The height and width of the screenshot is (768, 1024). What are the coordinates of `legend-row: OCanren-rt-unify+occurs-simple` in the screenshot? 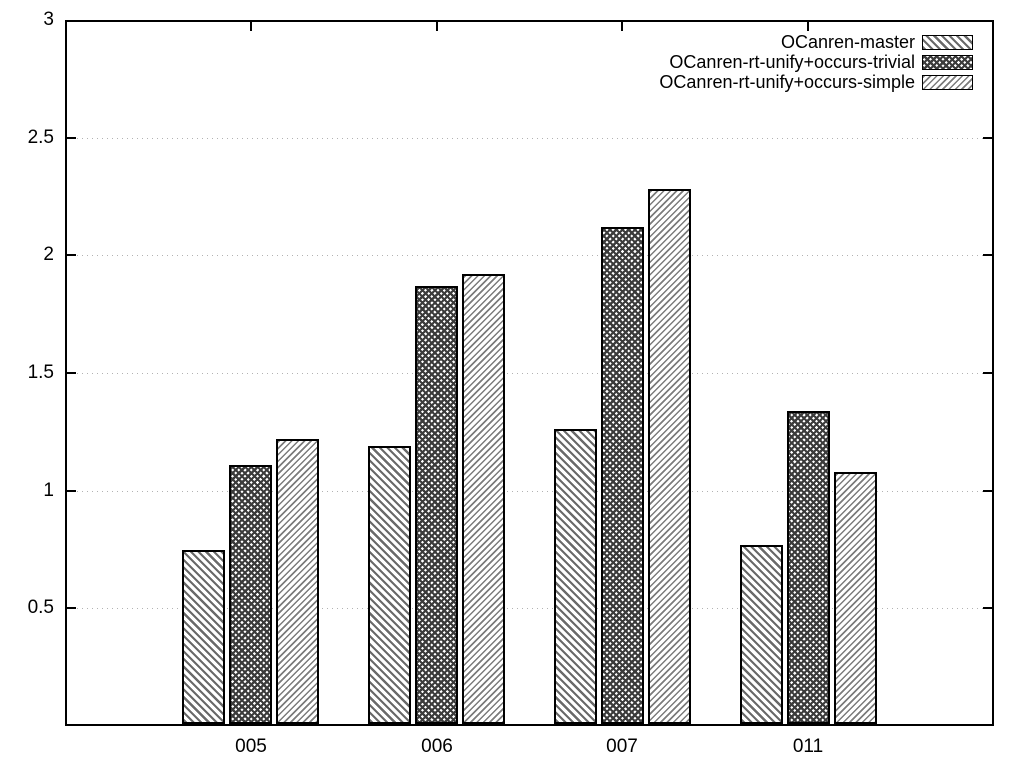 It's located at (816, 82).